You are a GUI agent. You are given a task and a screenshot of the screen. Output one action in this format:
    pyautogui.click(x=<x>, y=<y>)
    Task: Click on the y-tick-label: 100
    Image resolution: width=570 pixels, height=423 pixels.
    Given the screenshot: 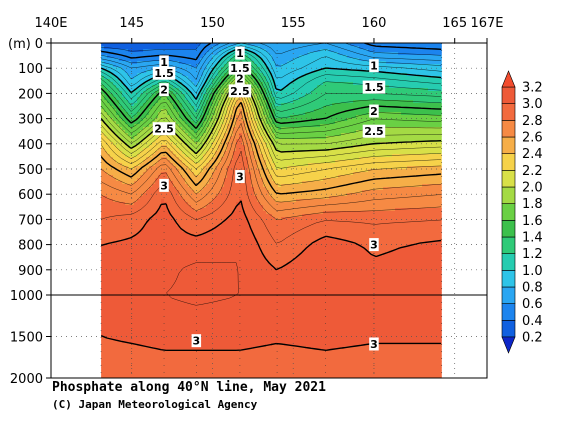 What is the action you would take?
    pyautogui.click(x=30, y=69)
    